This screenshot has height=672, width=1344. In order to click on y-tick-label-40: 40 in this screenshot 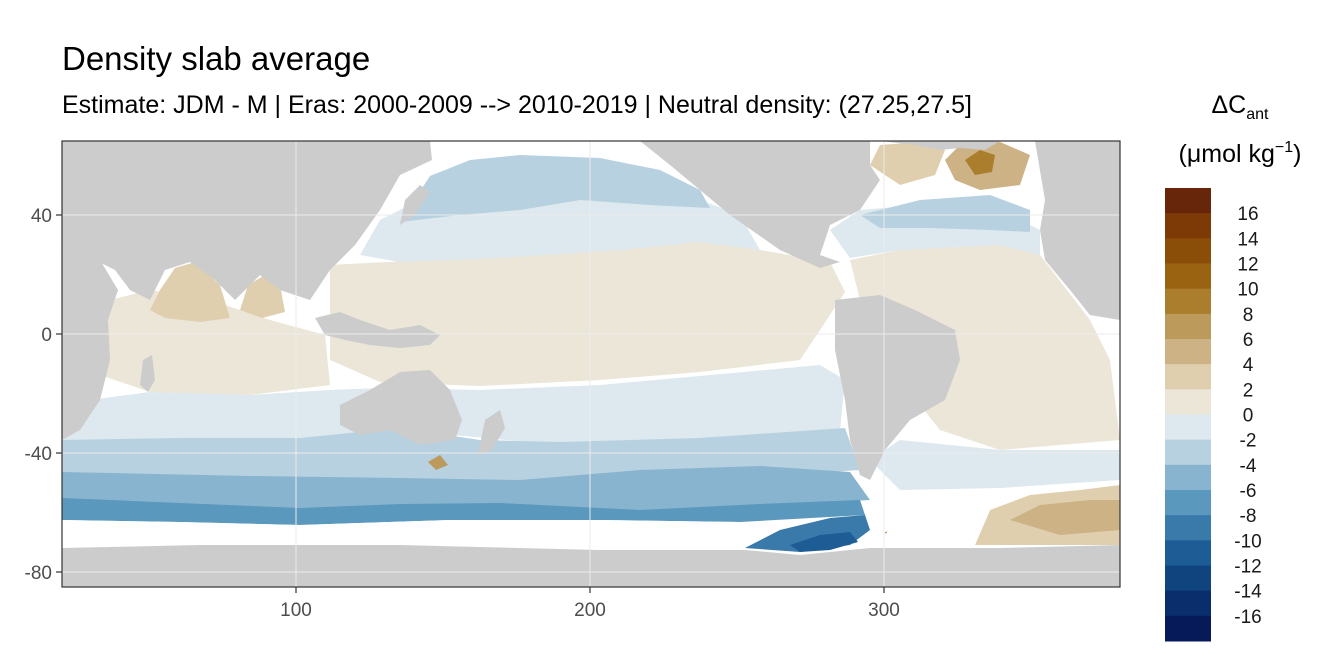, I will do `click(41, 216)`.